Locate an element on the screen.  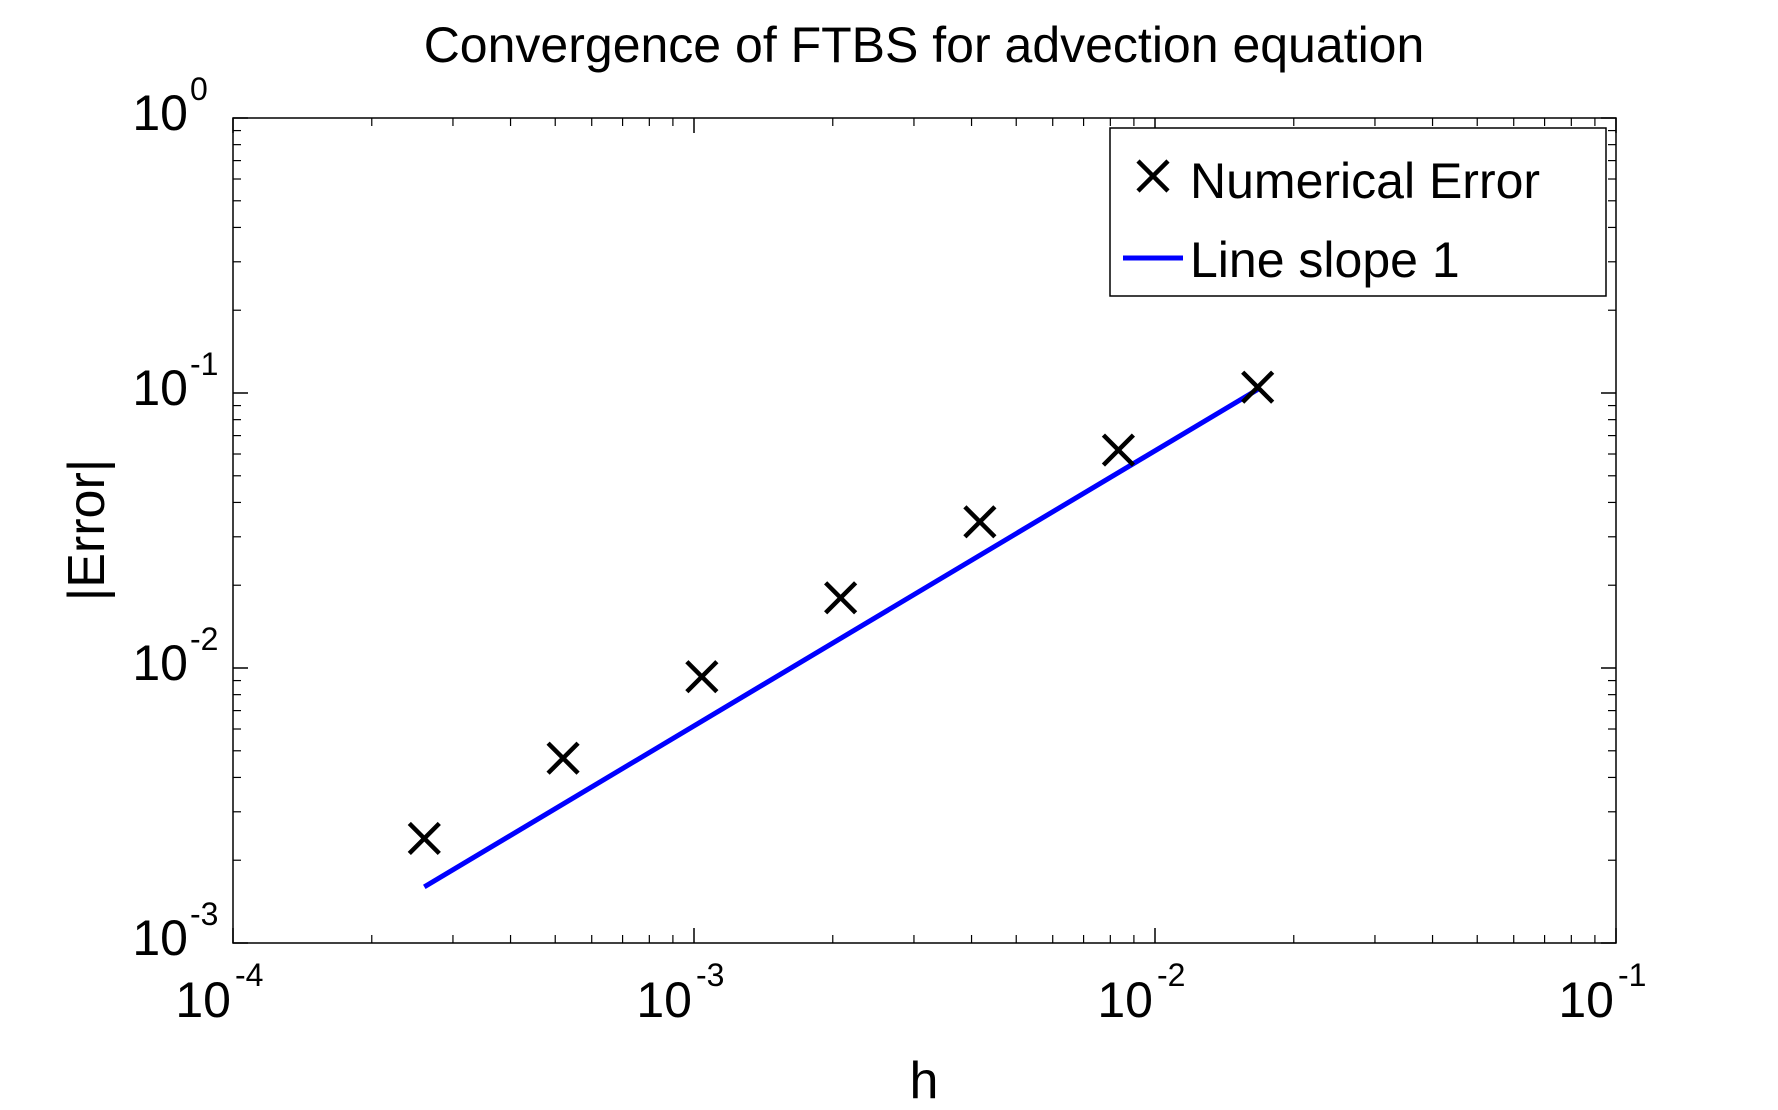
x-tick-label: 10 -4 is located at coordinates (219, 992).